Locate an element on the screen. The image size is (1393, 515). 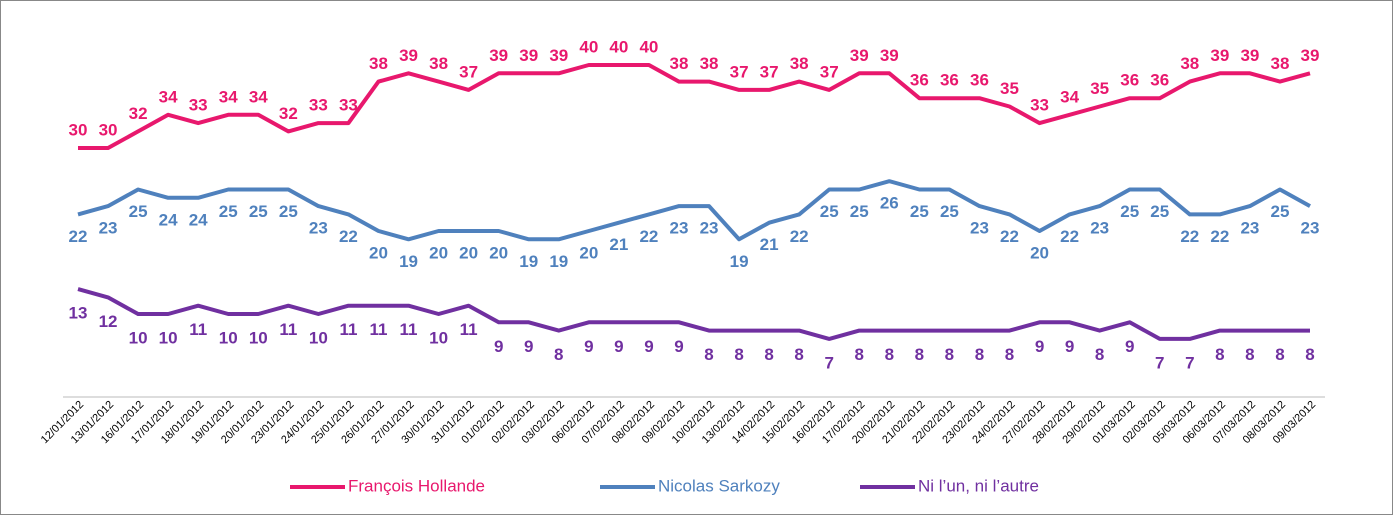
data-label: 13 is located at coordinates (78, 313).